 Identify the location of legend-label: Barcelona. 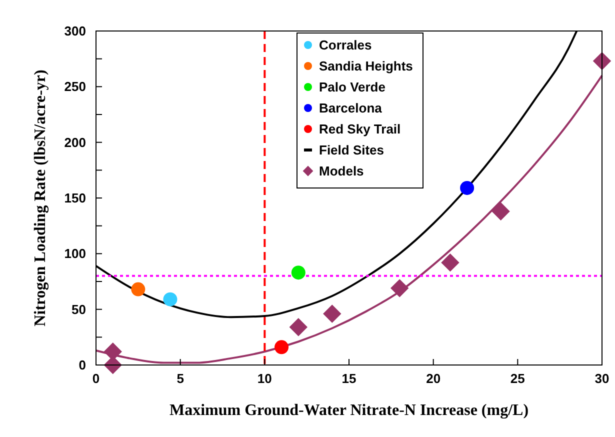
(351, 108).